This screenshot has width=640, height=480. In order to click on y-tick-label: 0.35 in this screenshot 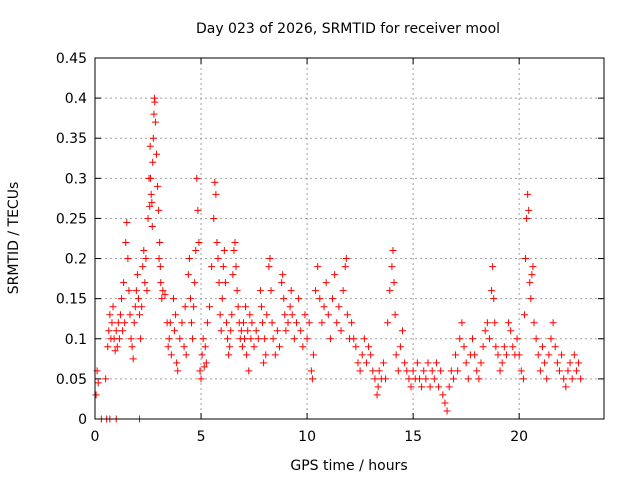, I will do `click(71, 139)`.